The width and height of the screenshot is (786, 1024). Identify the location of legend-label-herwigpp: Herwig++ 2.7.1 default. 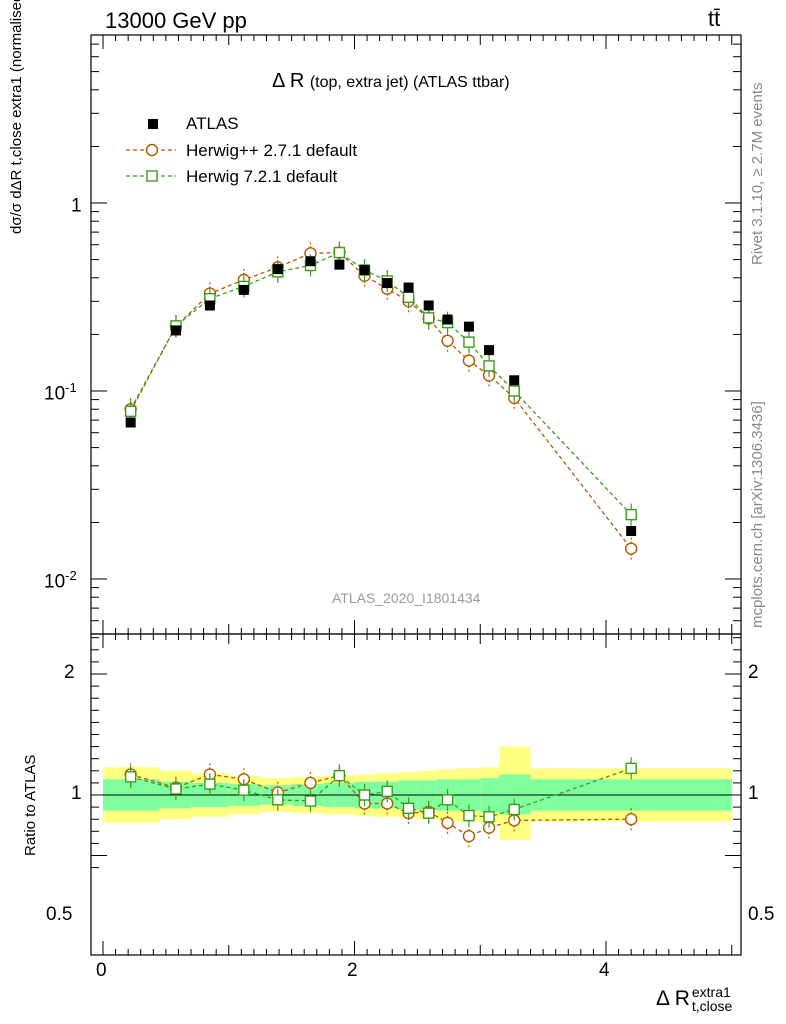
(272, 150).